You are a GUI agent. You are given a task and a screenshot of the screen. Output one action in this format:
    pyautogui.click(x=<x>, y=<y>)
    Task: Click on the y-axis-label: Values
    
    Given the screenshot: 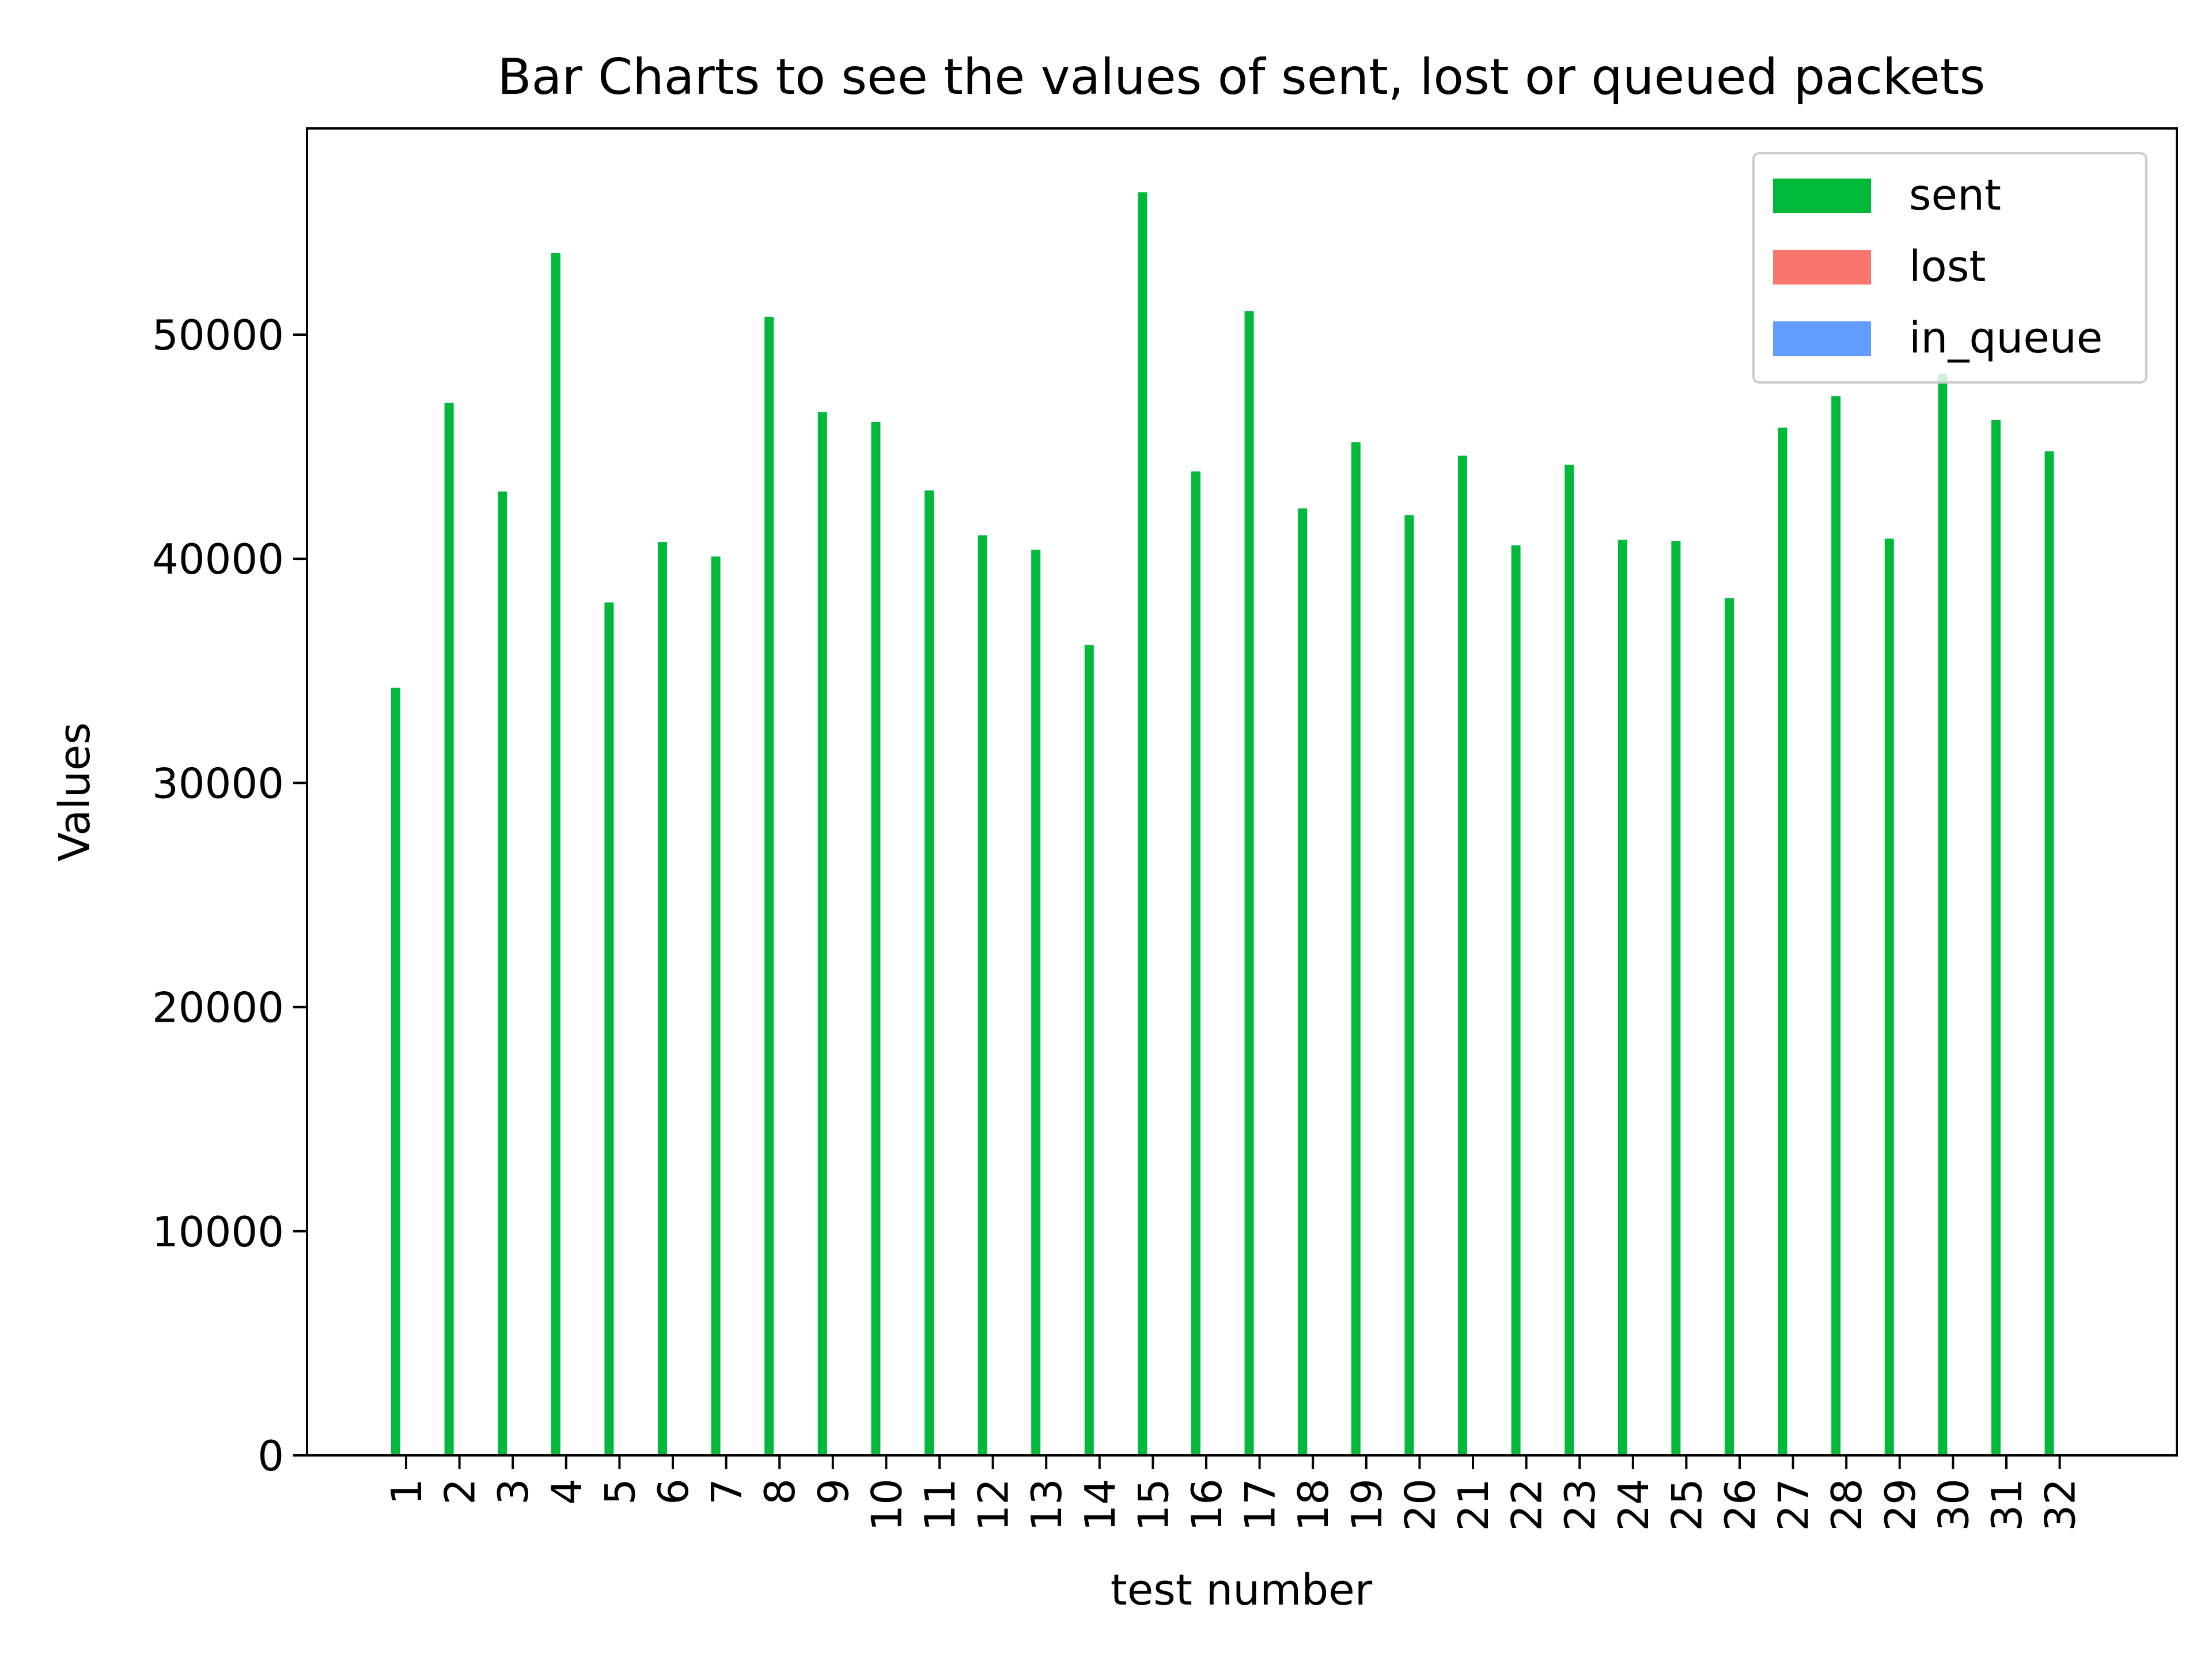 What is the action you would take?
    pyautogui.click(x=75, y=792)
    